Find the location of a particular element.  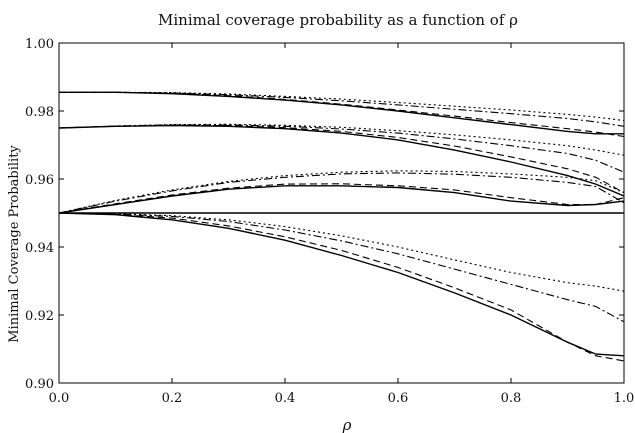

series-line-11-dashdot is located at coordinates (341, 193).